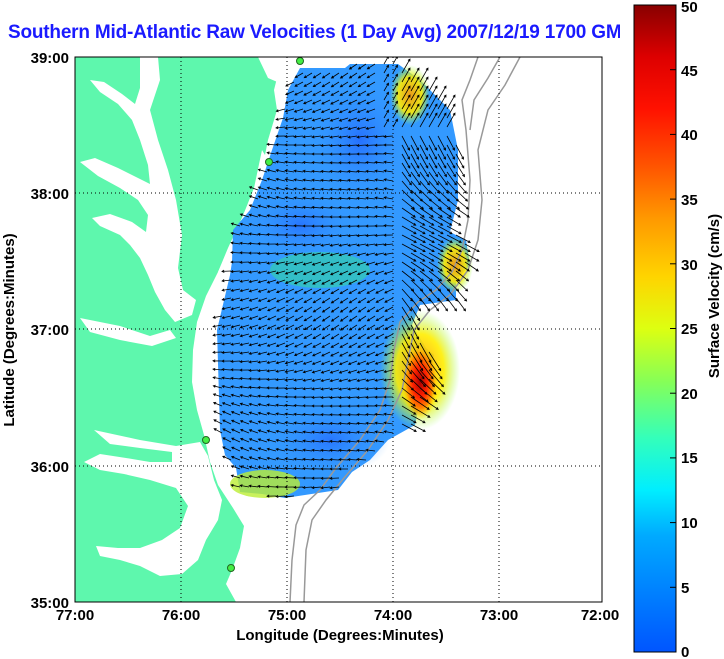 The width and height of the screenshot is (724, 659). I want to click on y-tick-label: 37:00, so click(50, 330).